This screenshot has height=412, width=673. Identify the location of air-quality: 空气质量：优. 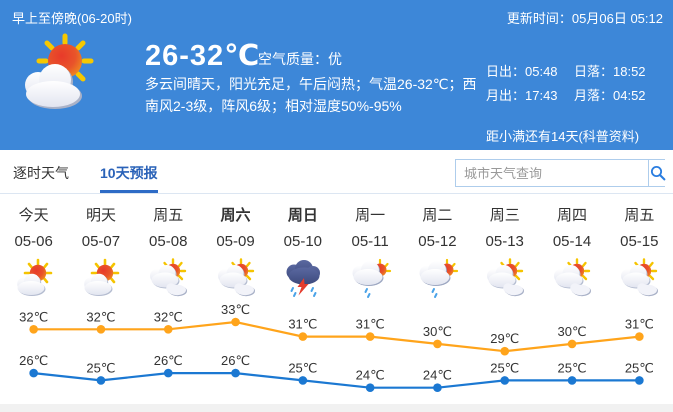
(300, 59).